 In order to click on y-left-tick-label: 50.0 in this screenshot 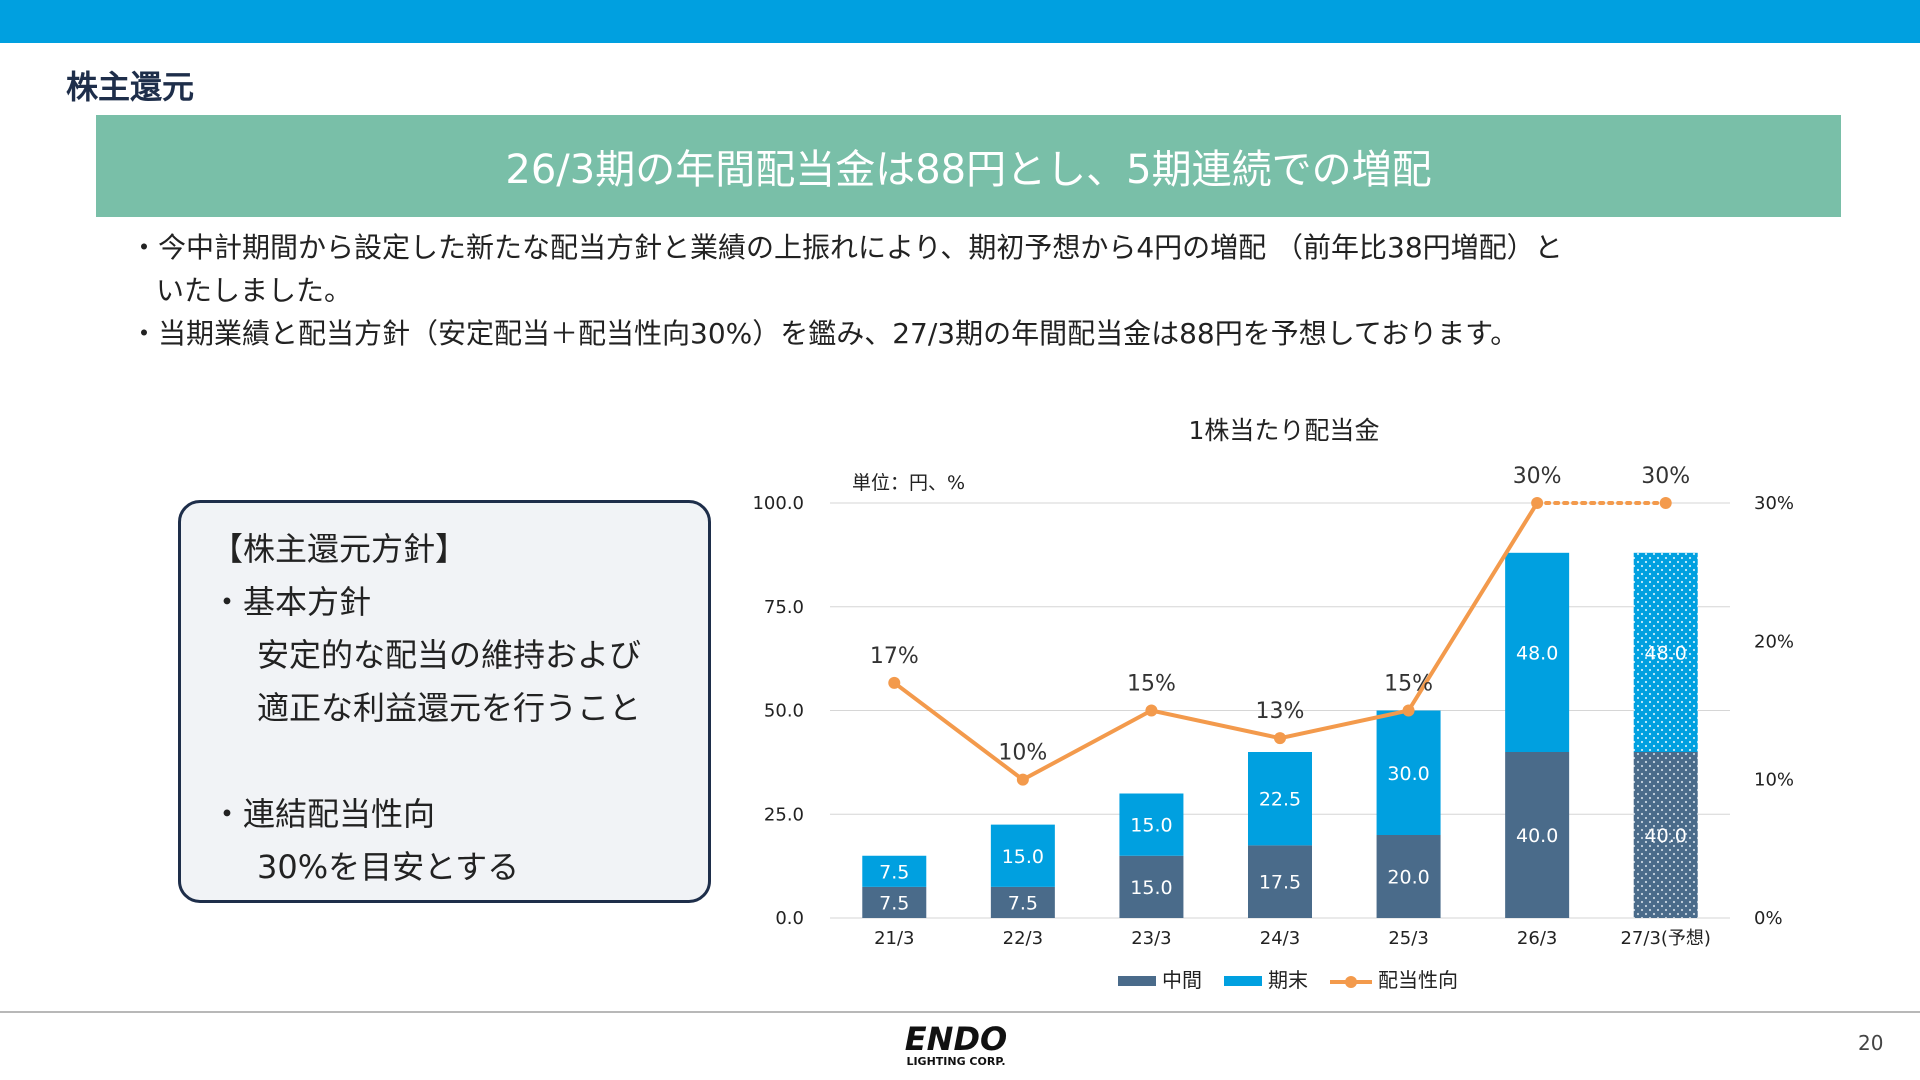, I will do `click(784, 711)`.